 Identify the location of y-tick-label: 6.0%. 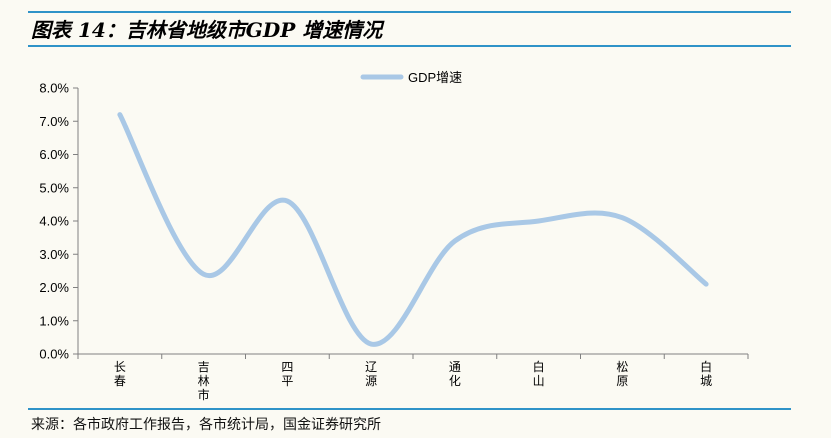
(54, 154).